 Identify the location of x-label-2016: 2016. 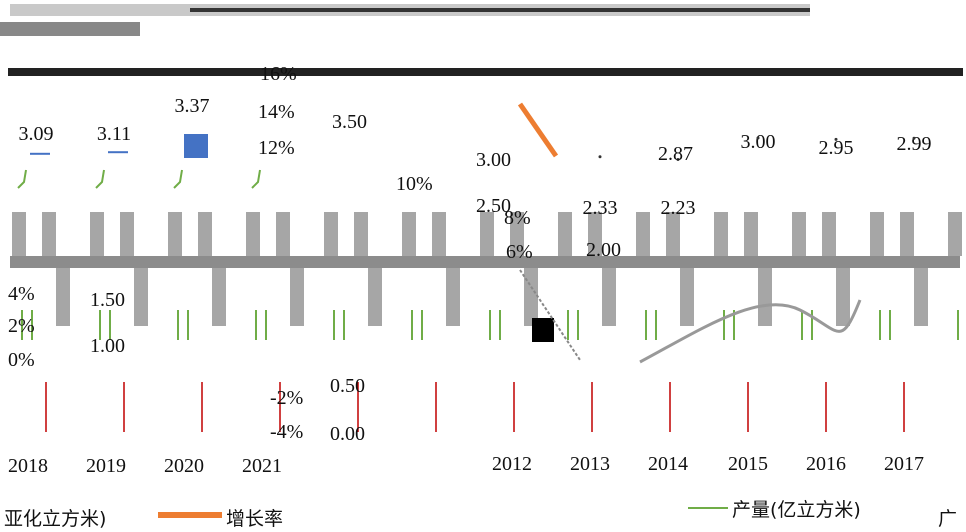
(826, 464).